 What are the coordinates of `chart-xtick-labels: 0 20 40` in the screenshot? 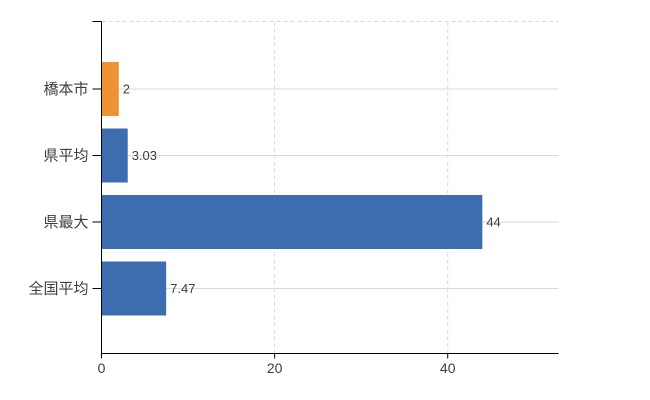 It's located at (277, 368).